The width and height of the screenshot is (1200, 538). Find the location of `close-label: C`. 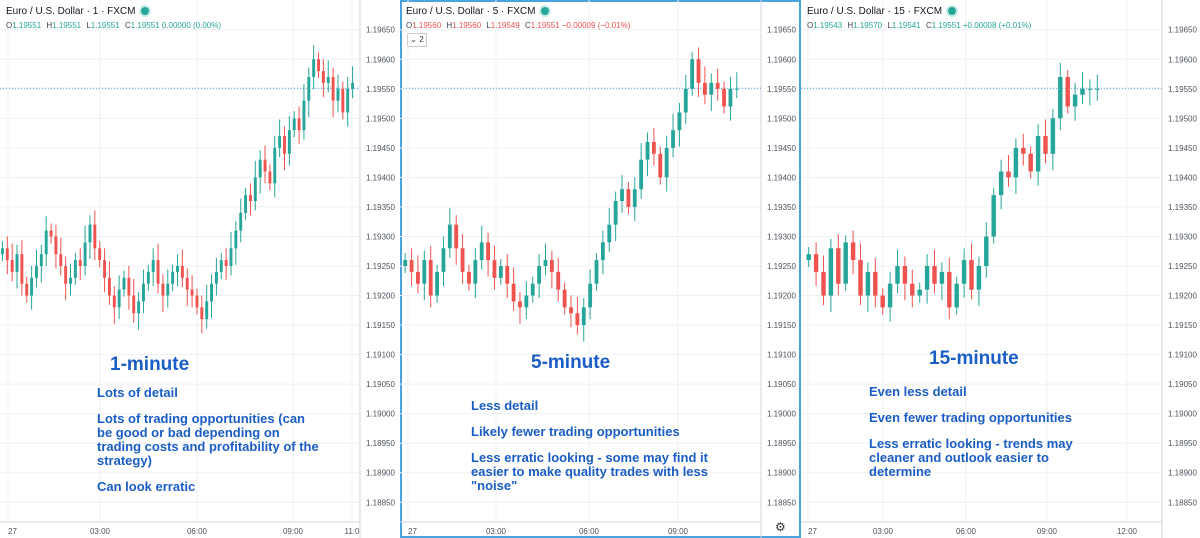

close-label: C is located at coordinates (928, 25).